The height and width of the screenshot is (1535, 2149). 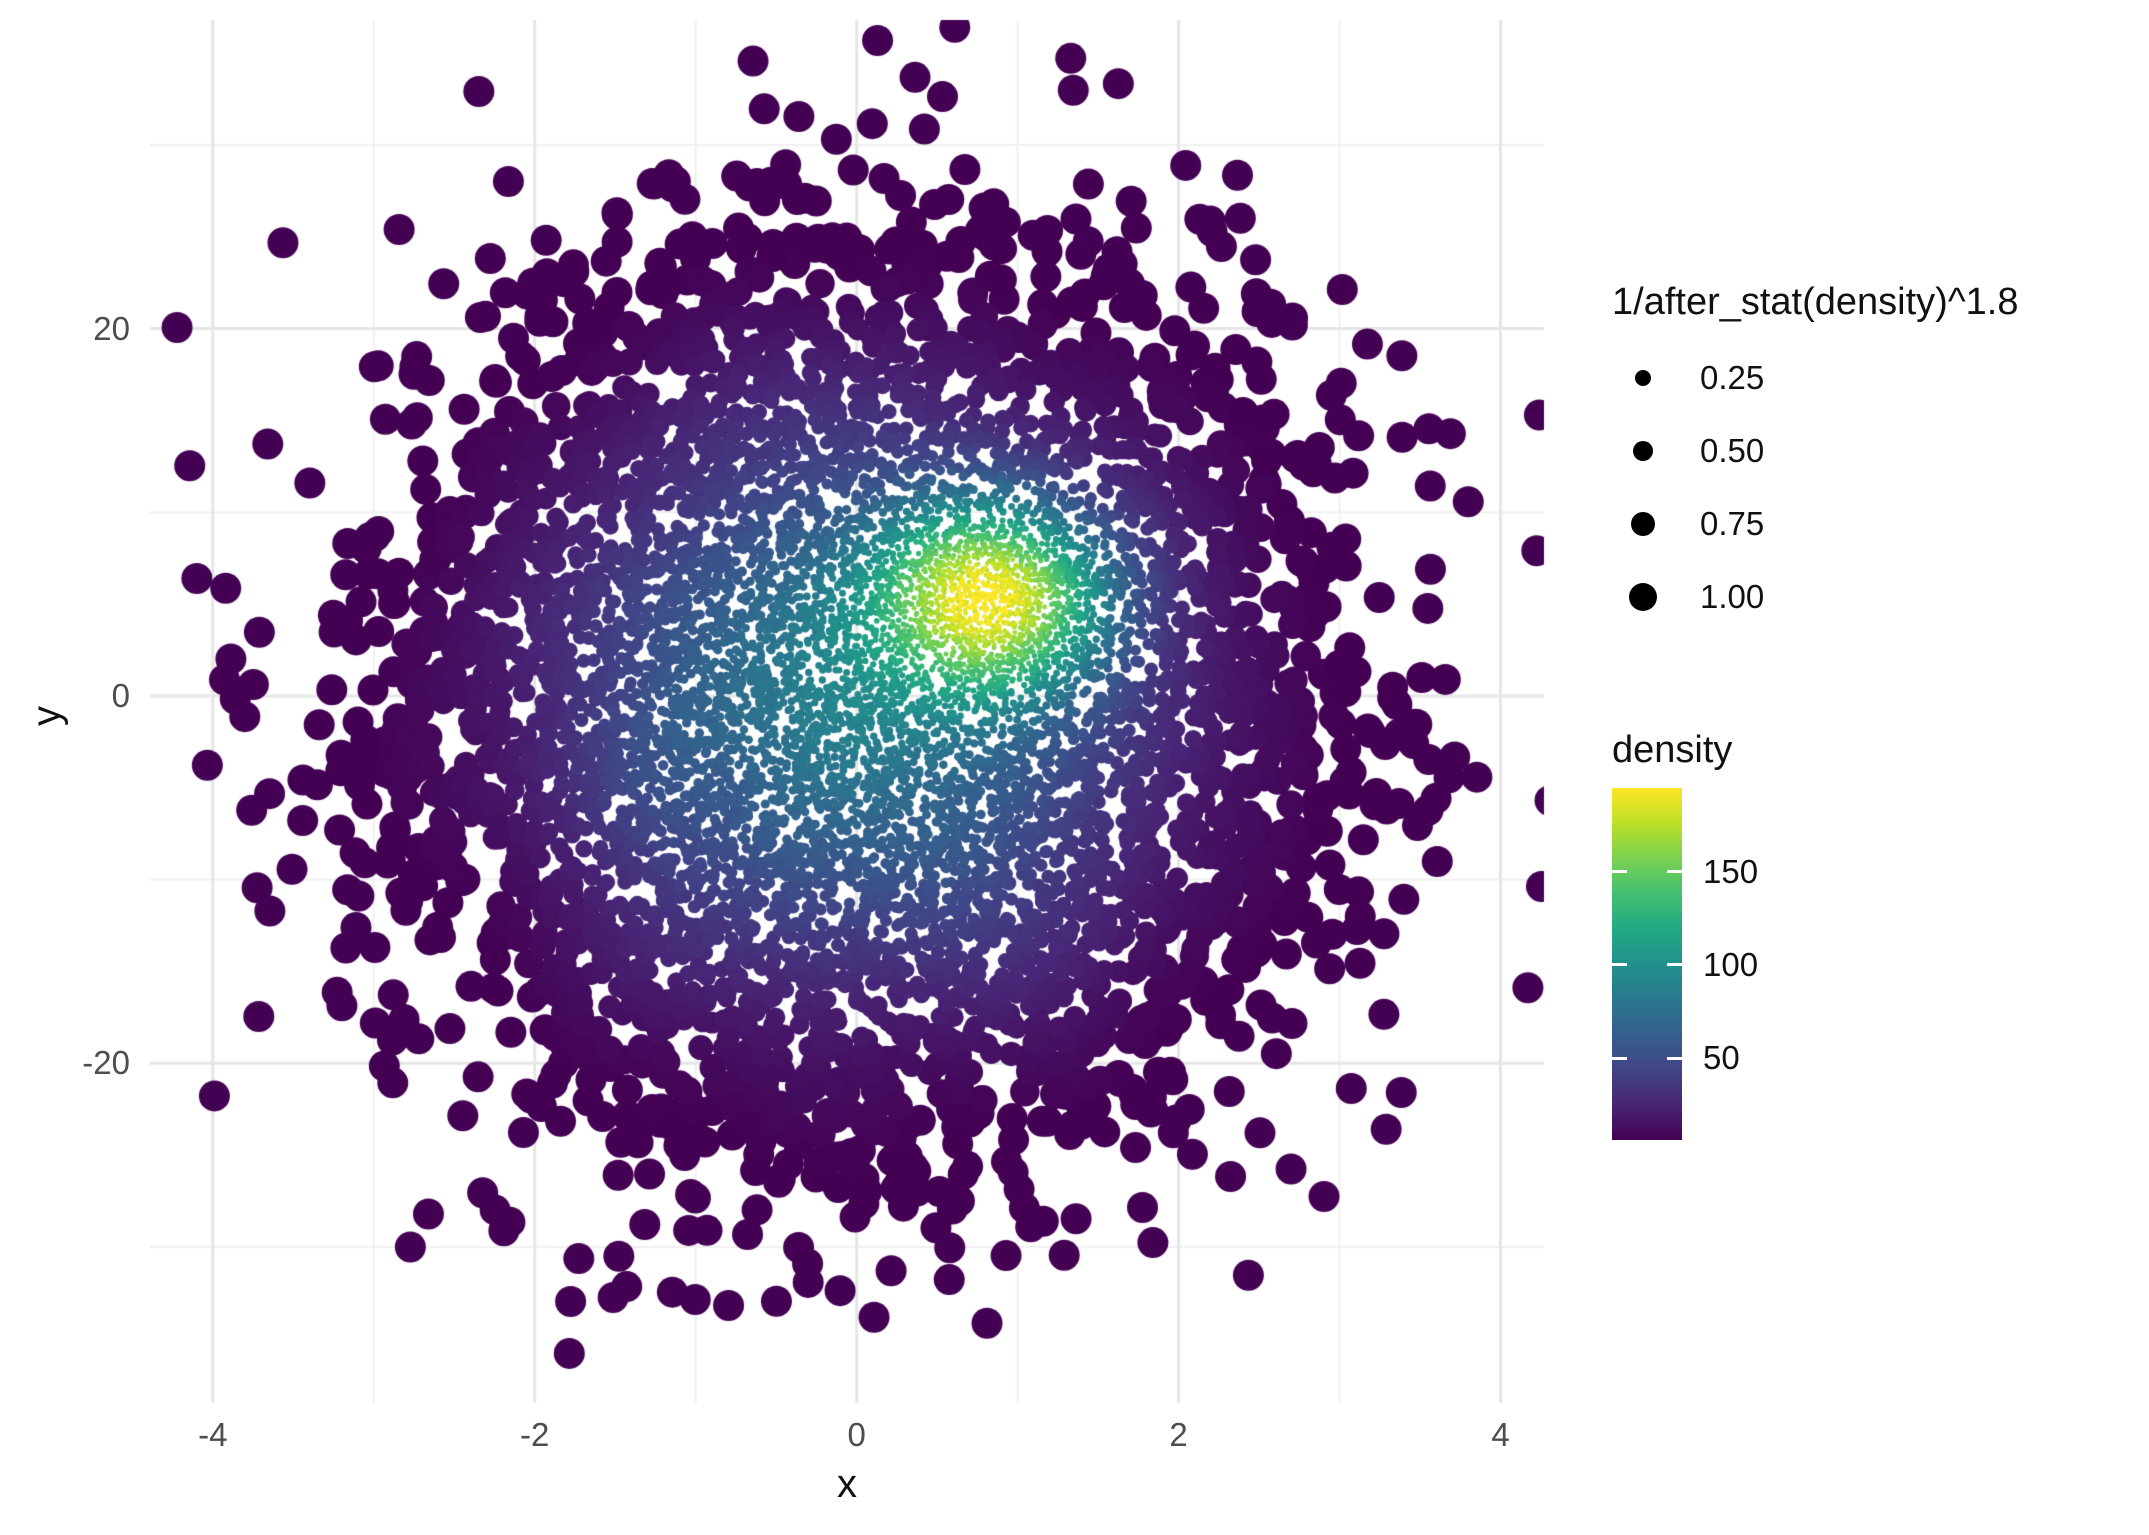 I want to click on colorbar-tick-label: 150, so click(x=1731, y=871).